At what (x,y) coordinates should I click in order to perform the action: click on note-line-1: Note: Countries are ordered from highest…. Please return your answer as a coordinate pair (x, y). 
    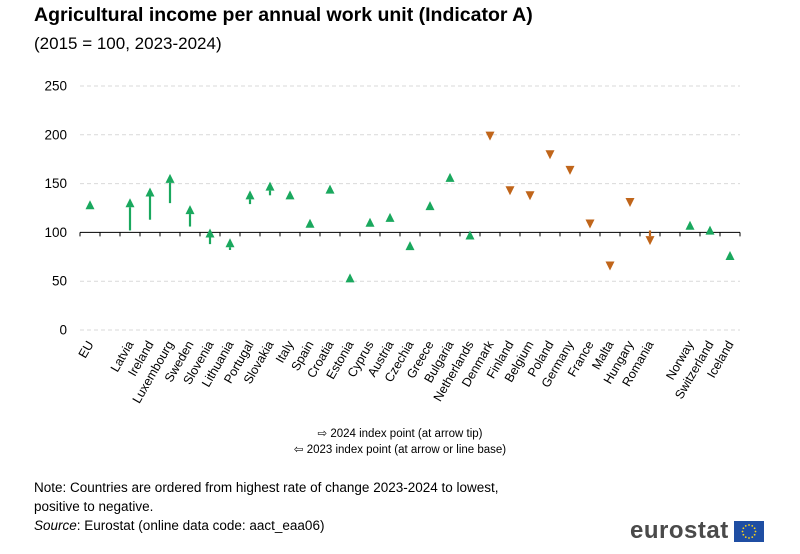
    Looking at the image, I should click on (266, 487).